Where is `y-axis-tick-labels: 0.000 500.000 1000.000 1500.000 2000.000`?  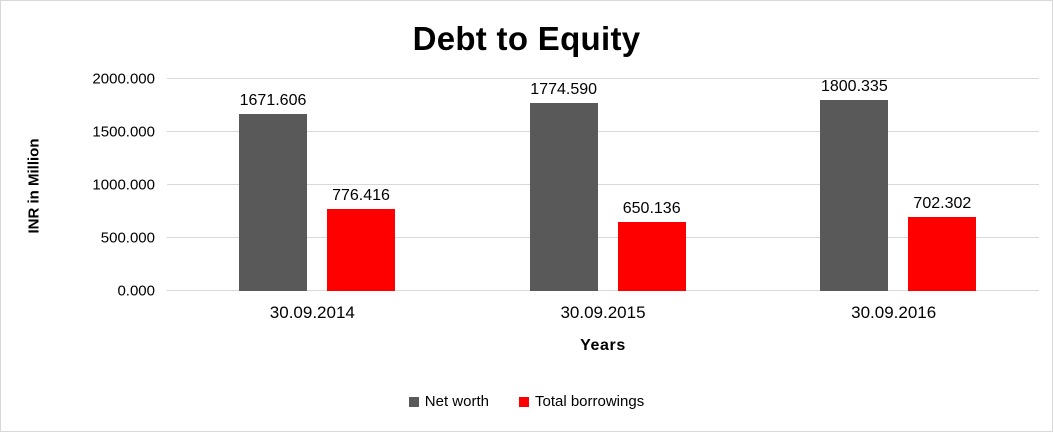 y-axis-tick-labels: 0.000 500.000 1000.000 1500.000 2000.000 is located at coordinates (109, 185).